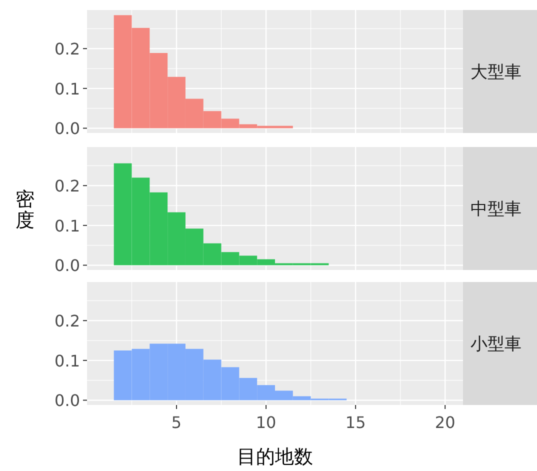 This screenshot has height=471, width=537. What do you see at coordinates (355, 422) in the screenshot?
I see `x-tick-label: 15` at bounding box center [355, 422].